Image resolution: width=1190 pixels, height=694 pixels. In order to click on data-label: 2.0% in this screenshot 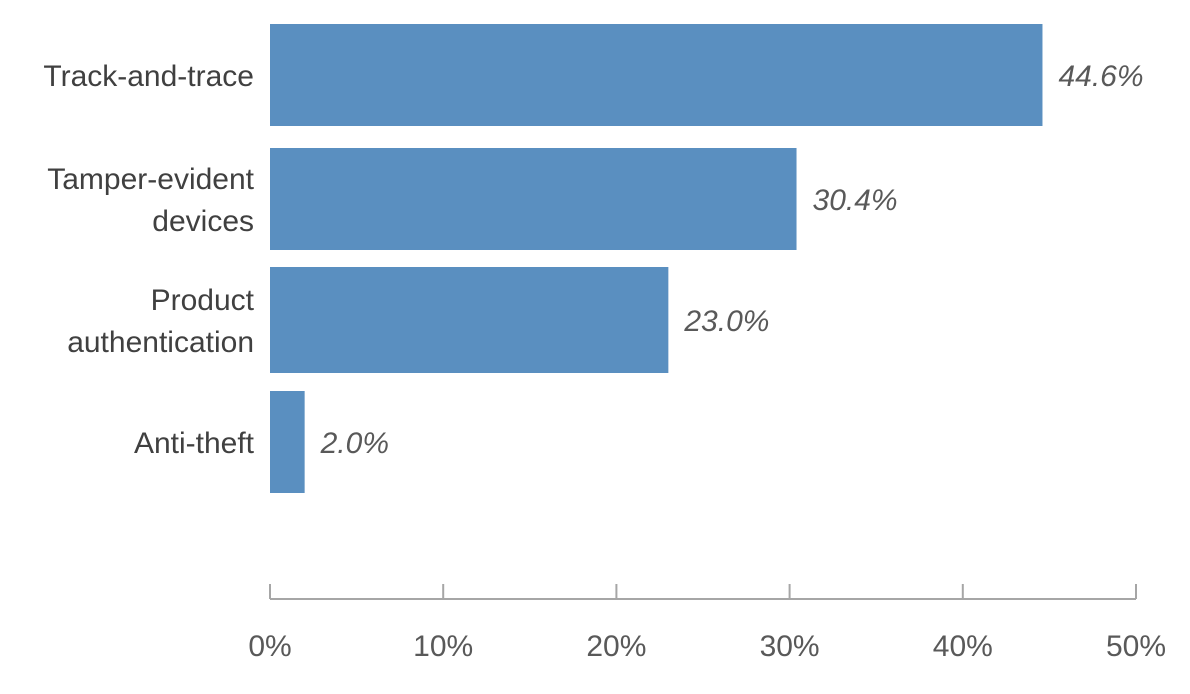, I will do `click(354, 443)`.